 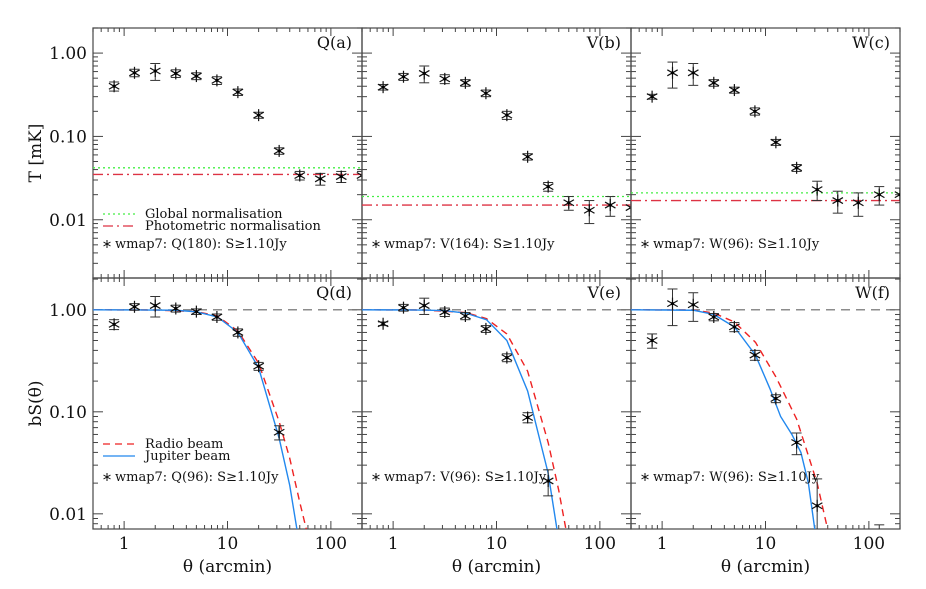 What do you see at coordinates (496, 153) in the screenshot?
I see `panel-vb: V(b) wmap7: V(164): S≥1.10Jy` at bounding box center [496, 153].